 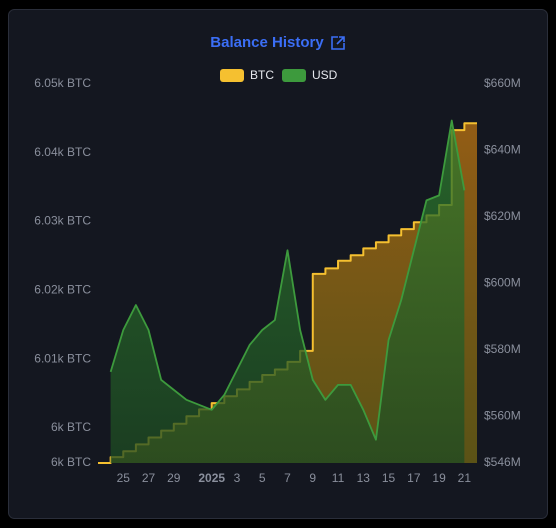 I want to click on x-tick-label: 3, so click(x=237, y=478).